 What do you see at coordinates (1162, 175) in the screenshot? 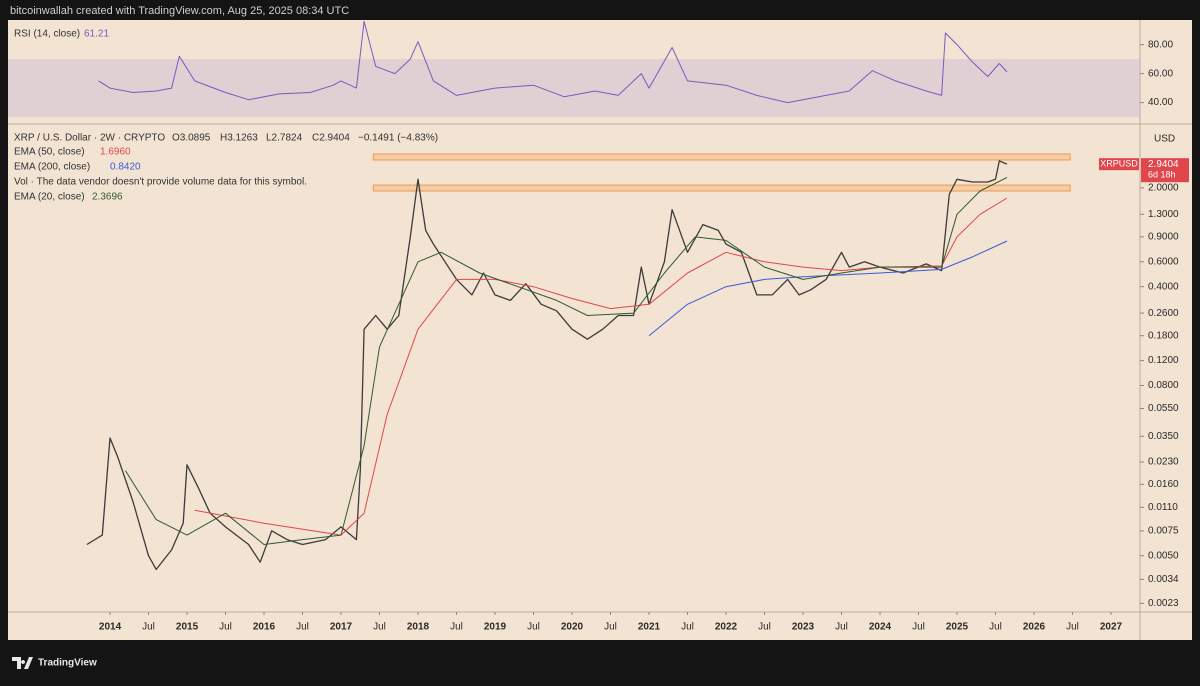
I see `price-tag-countdown: 6d 18h` at bounding box center [1162, 175].